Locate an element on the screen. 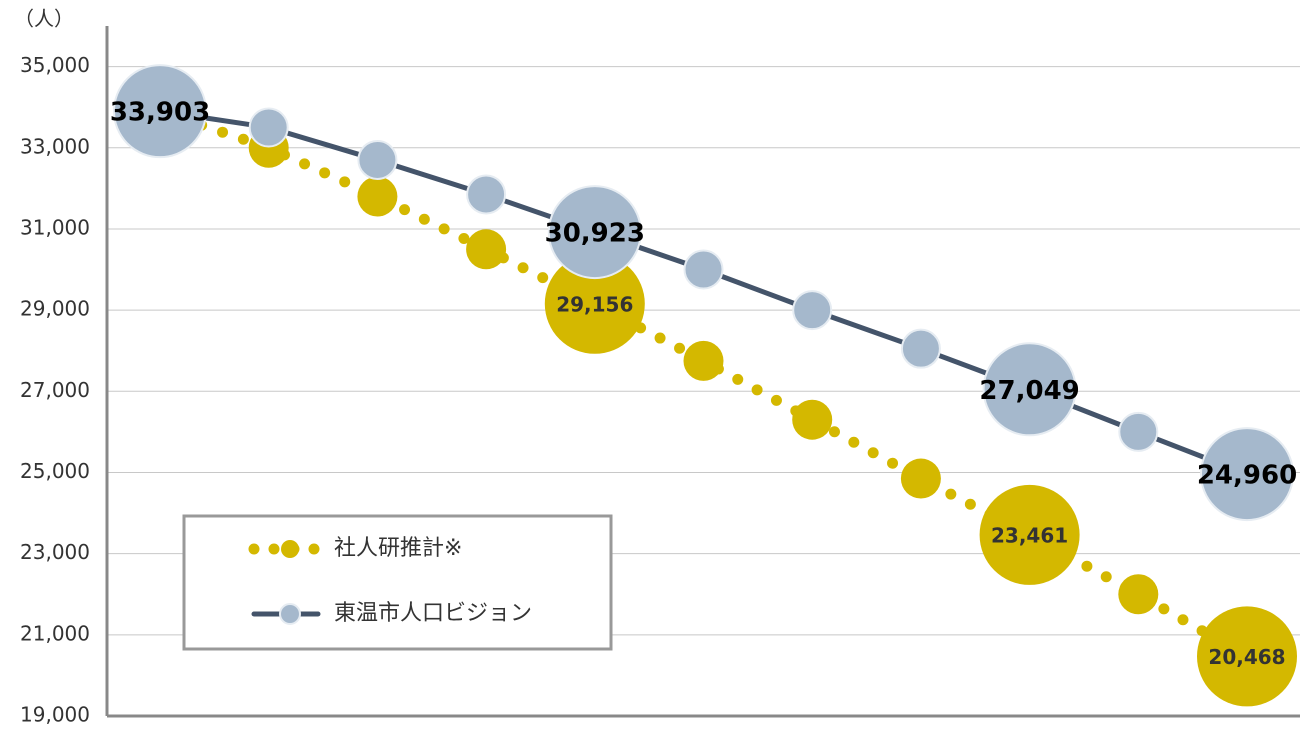 The image size is (1304, 729). data-label: 27,049 is located at coordinates (1029, 391).